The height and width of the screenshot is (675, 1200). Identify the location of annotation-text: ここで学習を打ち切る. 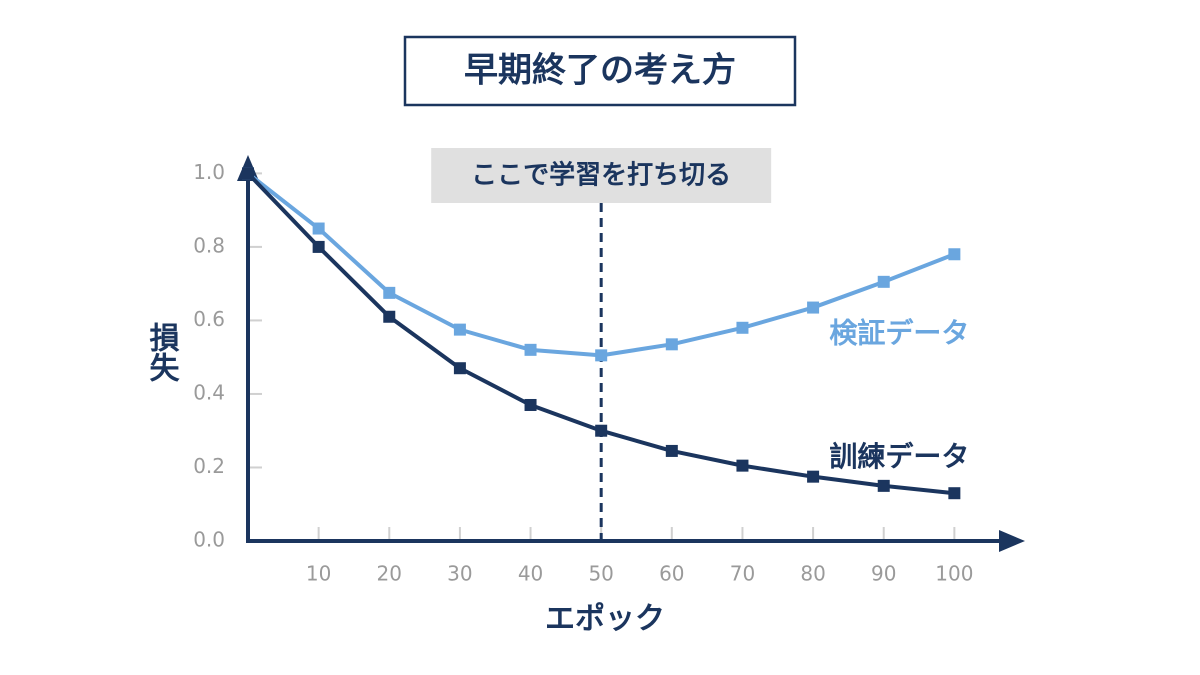
(601, 175).